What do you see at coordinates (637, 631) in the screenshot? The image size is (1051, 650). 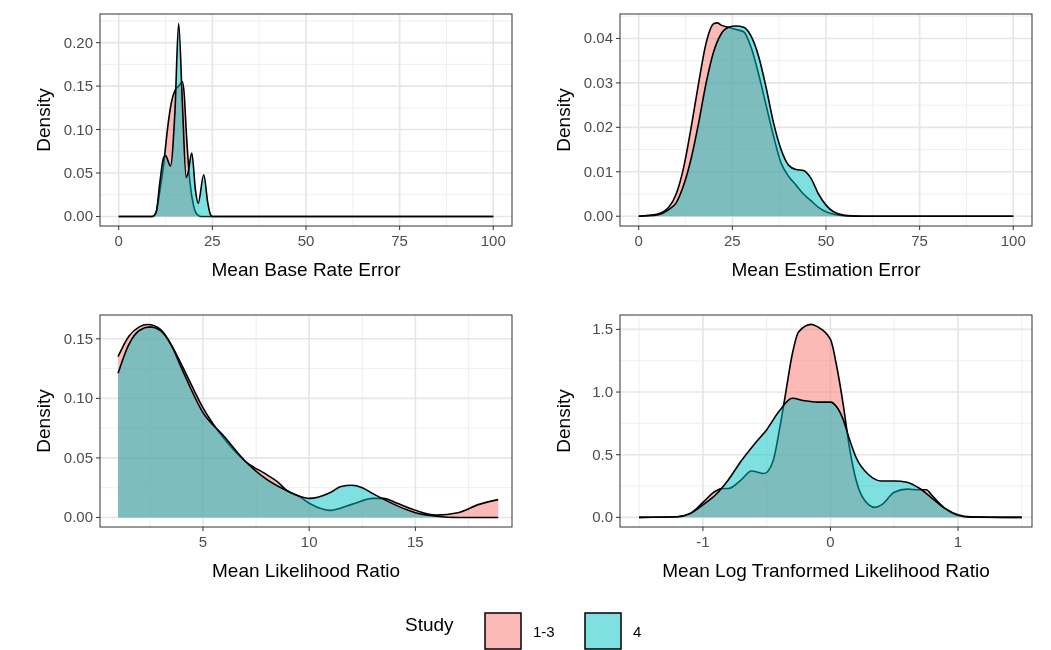 I see `legend-label: 4` at bounding box center [637, 631].